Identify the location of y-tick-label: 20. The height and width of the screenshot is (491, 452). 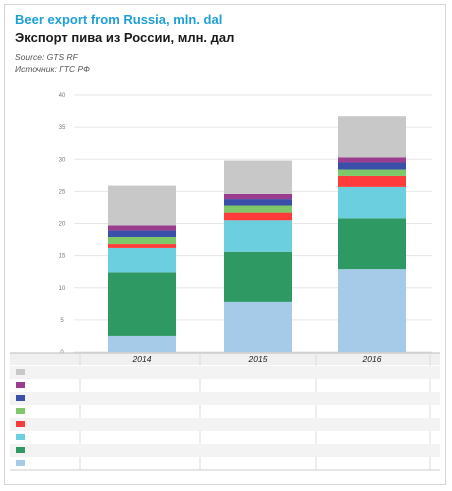
(62, 225).